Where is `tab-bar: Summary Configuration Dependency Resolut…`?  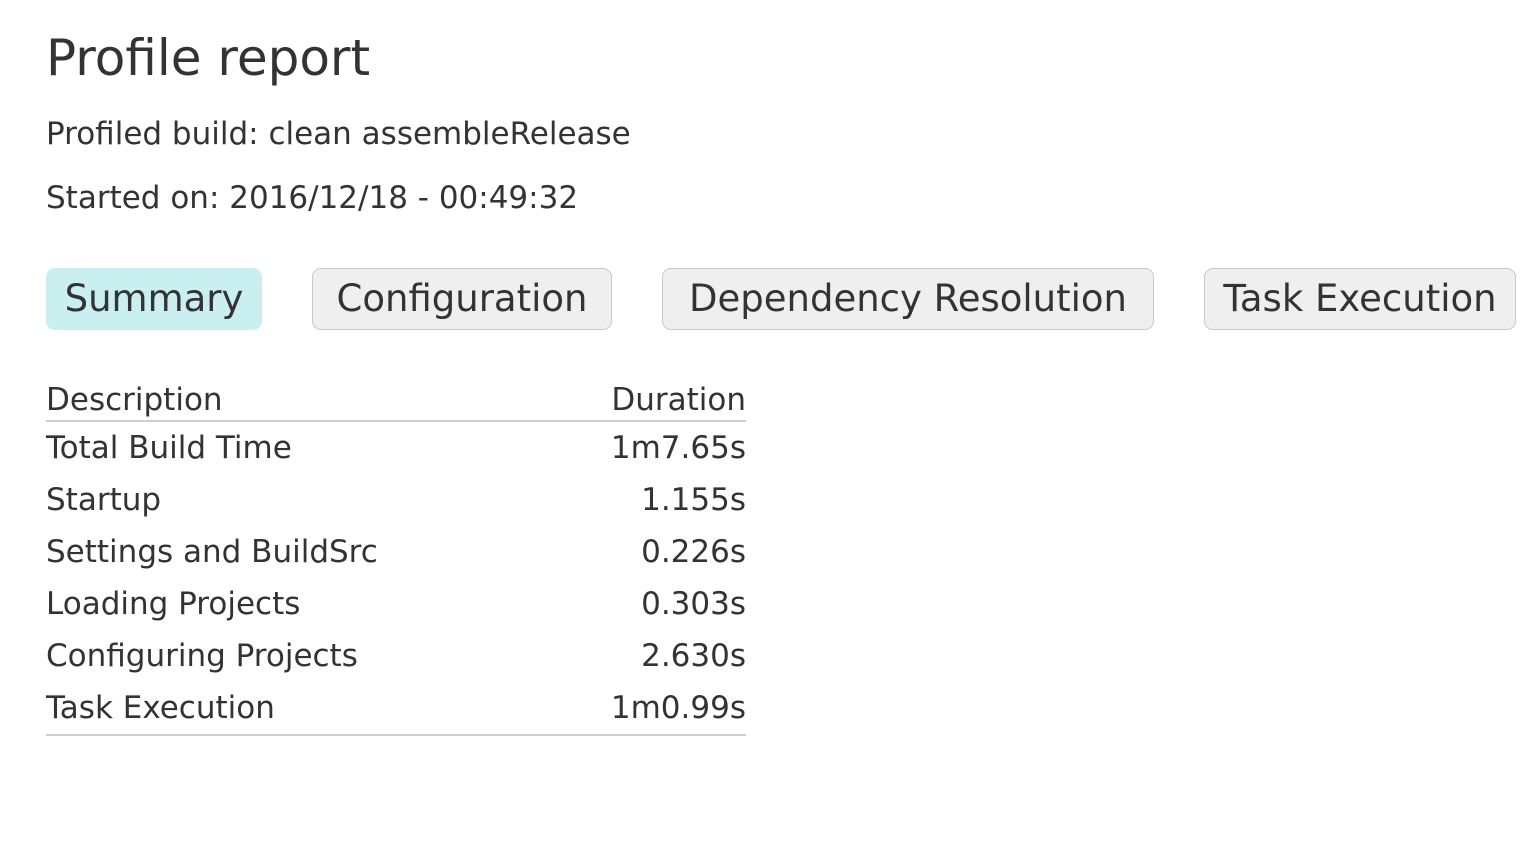
tab-bar: Summary Configuration Dependency Resolut… is located at coordinates (781, 300).